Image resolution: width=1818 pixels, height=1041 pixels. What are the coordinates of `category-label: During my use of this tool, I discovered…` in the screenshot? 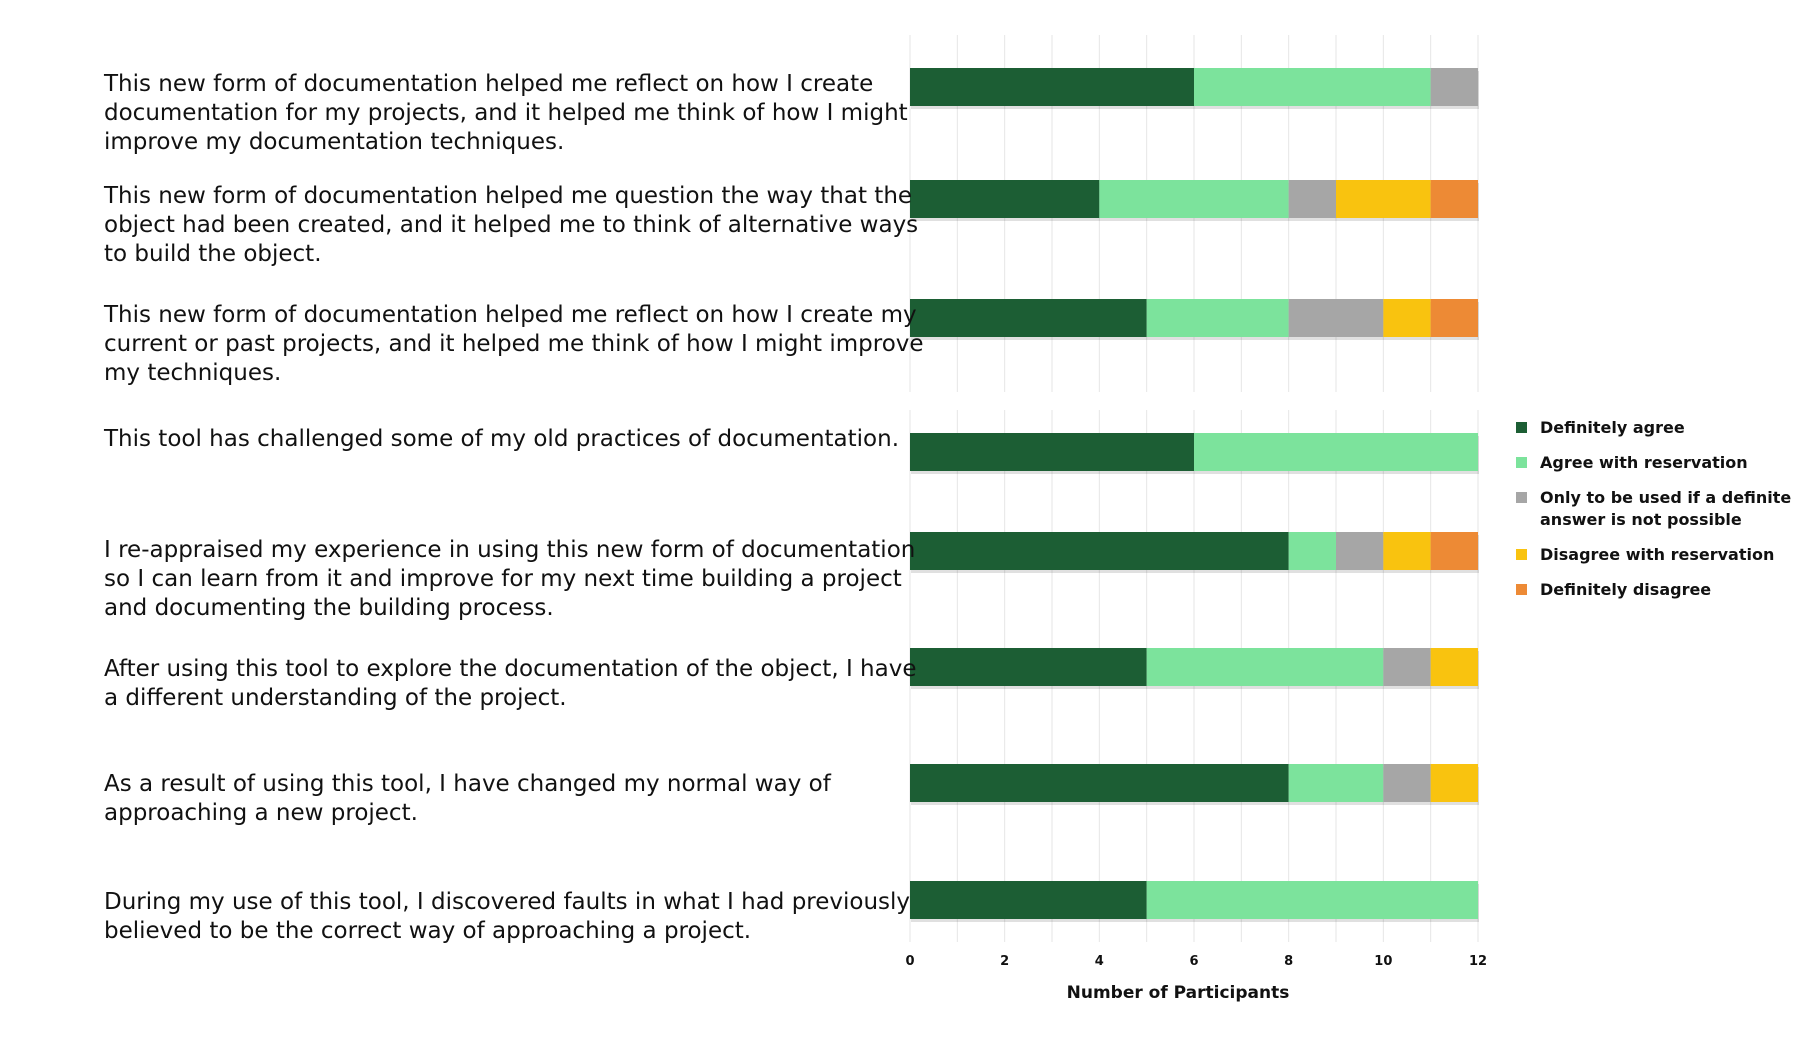 It's located at (507, 902).